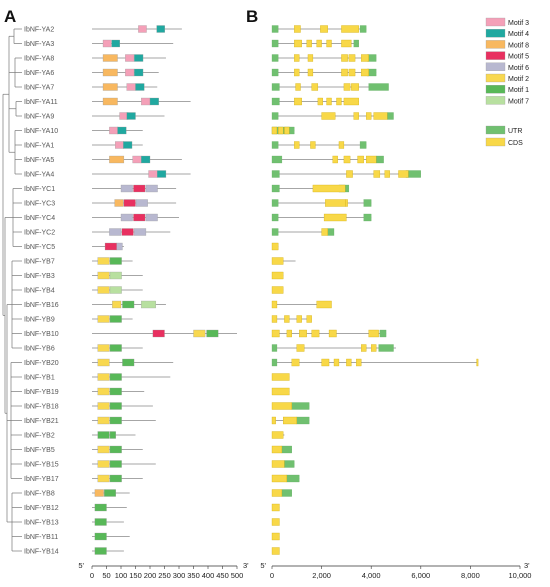  I want to click on gene-label: IbNF-YB8, so click(39, 494).